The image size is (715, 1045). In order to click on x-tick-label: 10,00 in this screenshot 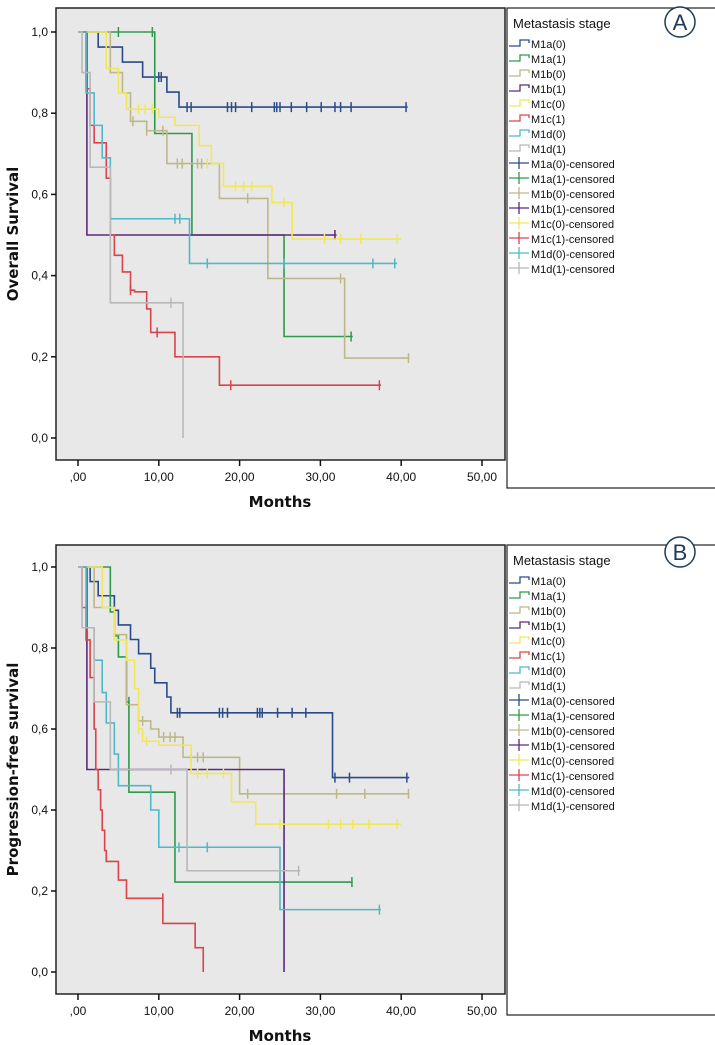, I will do `click(159, 1011)`.